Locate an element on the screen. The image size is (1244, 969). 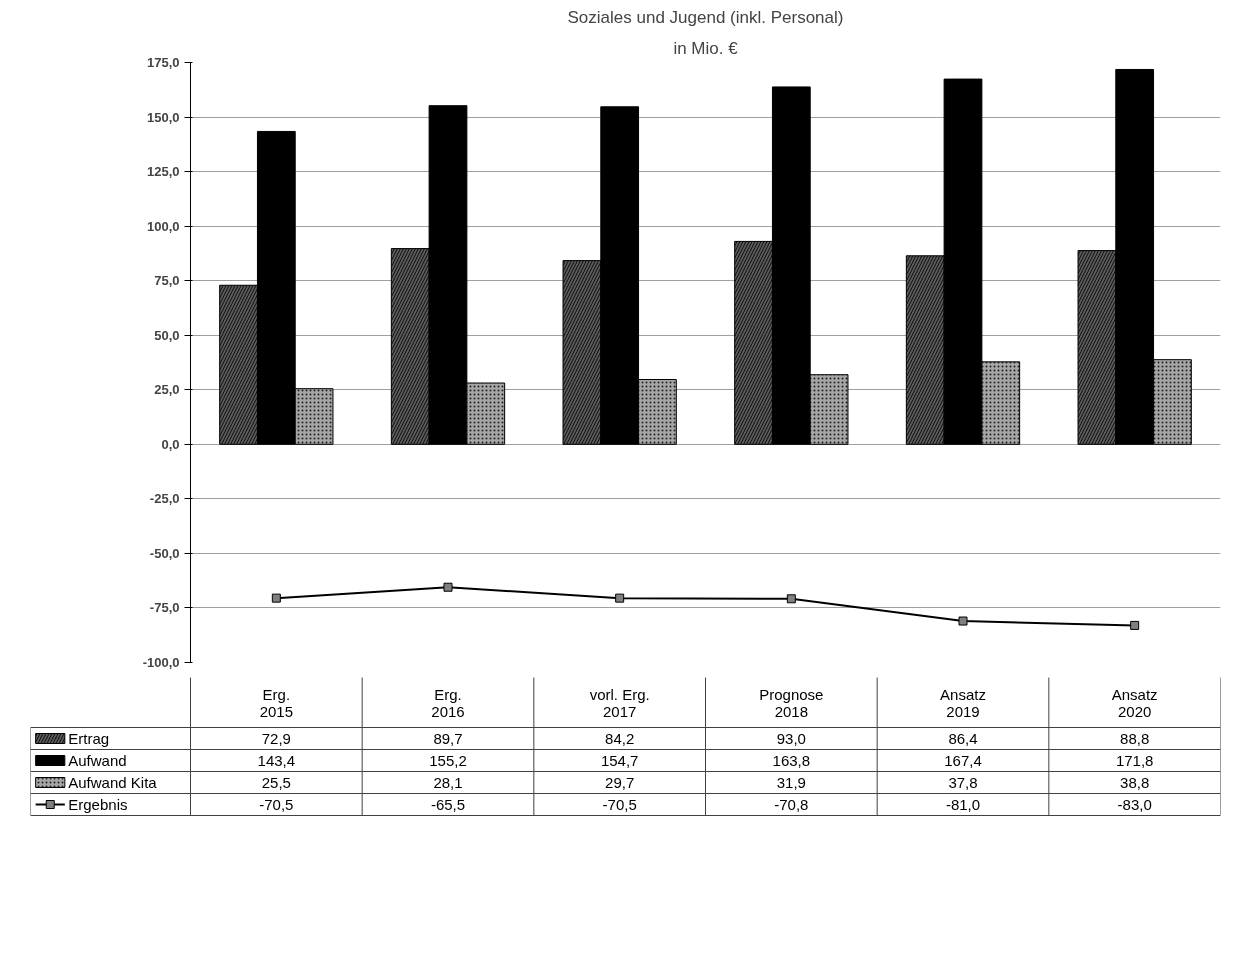
y-tick-label: -100,0 is located at coordinates (161, 662).